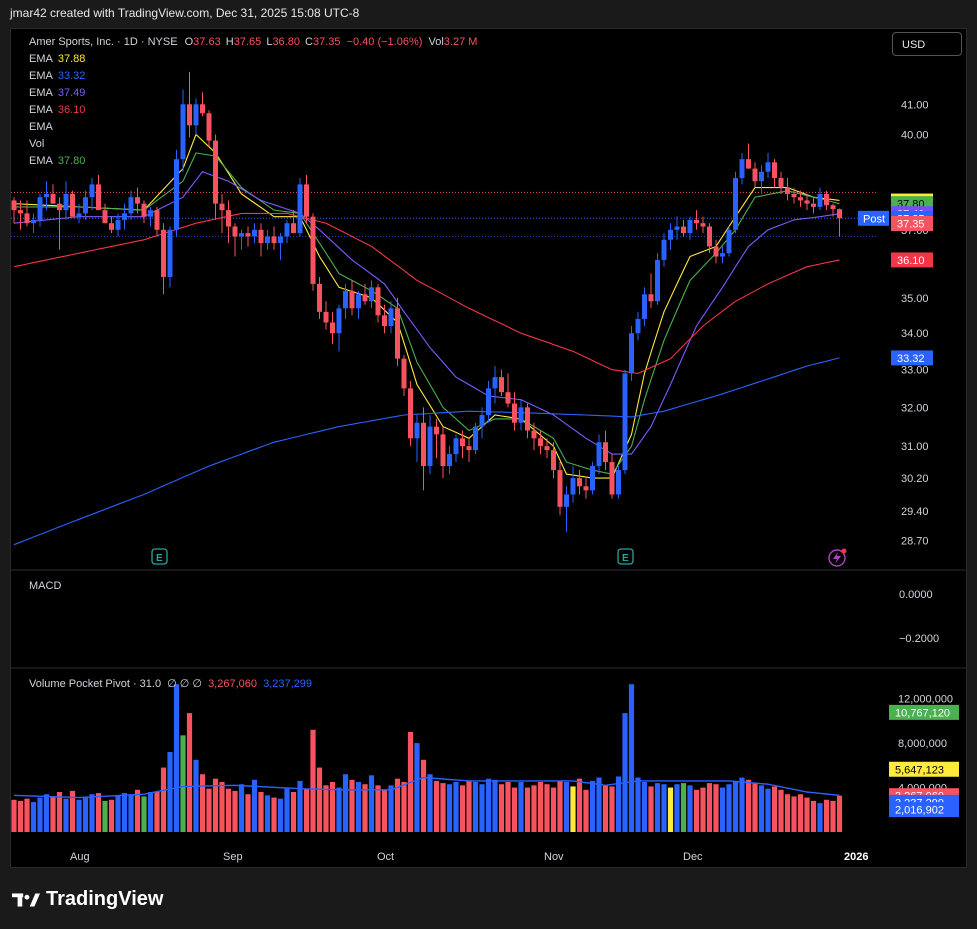 This screenshot has width=977, height=929. Describe the element at coordinates (253, 59) in the screenshot. I see `indicator-row: EMA 37.88` at that location.